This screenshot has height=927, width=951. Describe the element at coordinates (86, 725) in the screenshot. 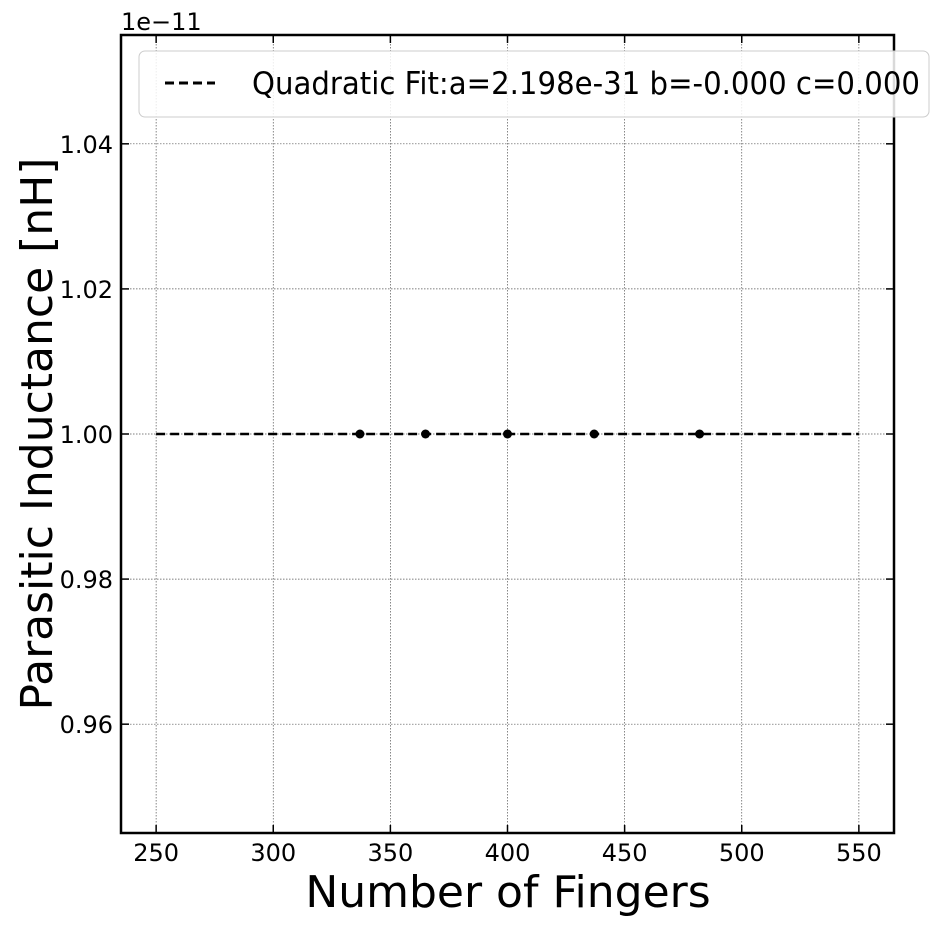

I see `y-tick-label: 0.96` at that location.